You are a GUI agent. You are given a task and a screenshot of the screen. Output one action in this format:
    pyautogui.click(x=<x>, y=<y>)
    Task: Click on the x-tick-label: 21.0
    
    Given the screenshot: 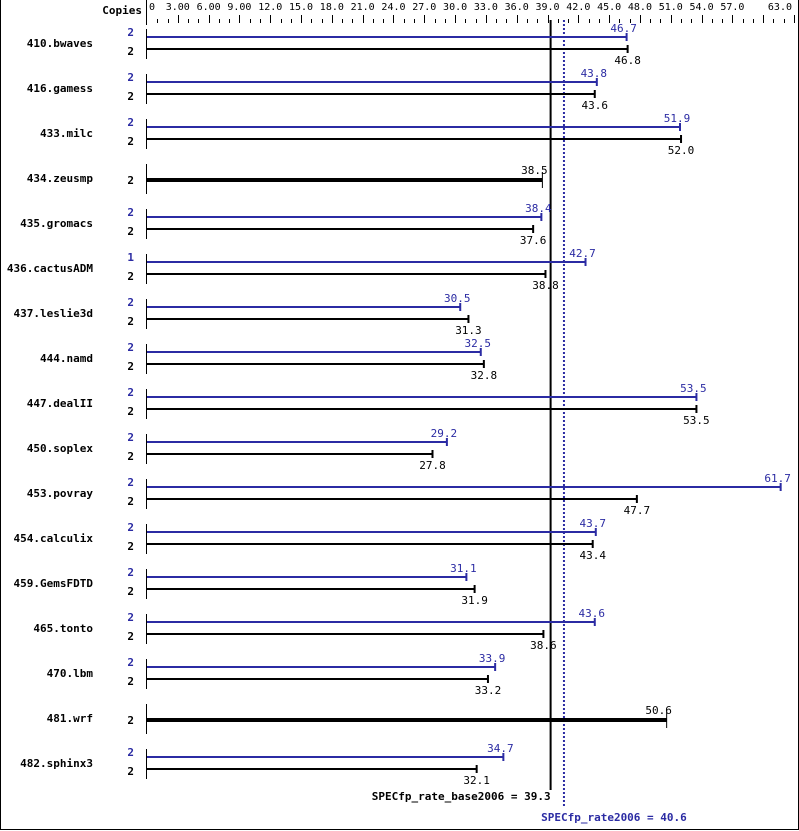 What is the action you would take?
    pyautogui.click(x=363, y=7)
    